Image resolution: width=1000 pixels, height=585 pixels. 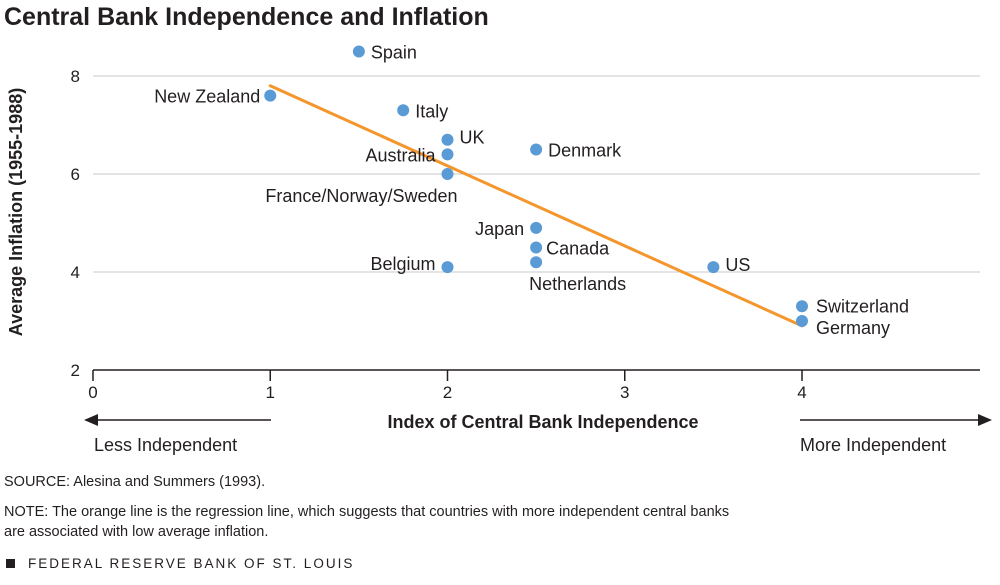 I want to click on point-label-netherlands: Netherlands, so click(x=577, y=284).